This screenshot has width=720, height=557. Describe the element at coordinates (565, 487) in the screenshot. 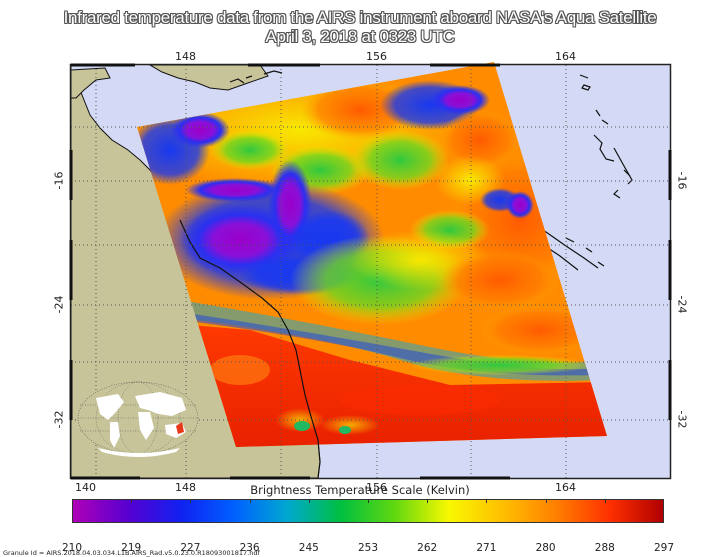

I see `lon-label-bottom-164: 164` at that location.